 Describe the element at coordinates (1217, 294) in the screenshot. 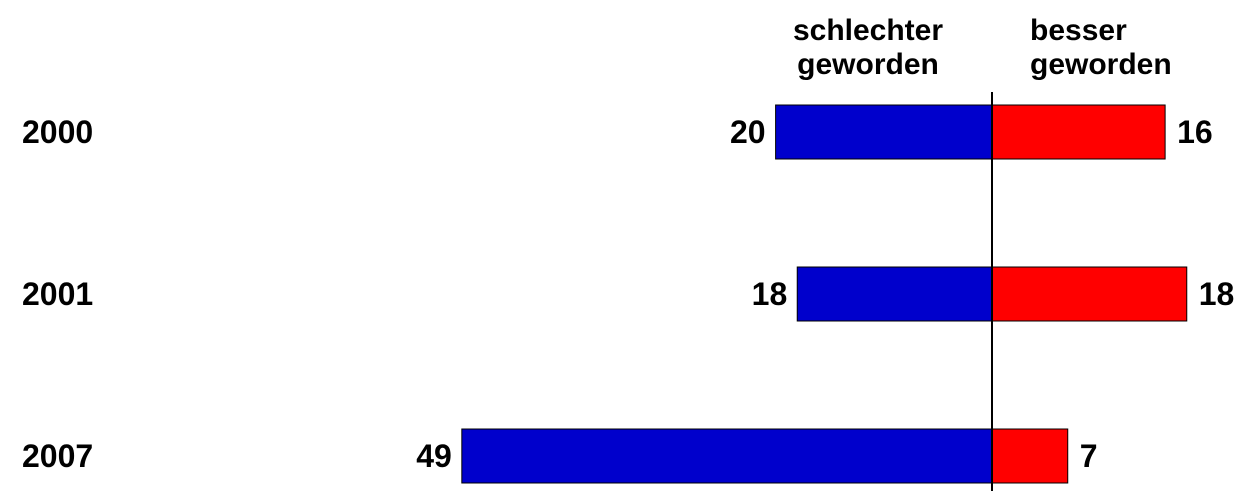

I see `value-label-besser-2001: 18` at that location.